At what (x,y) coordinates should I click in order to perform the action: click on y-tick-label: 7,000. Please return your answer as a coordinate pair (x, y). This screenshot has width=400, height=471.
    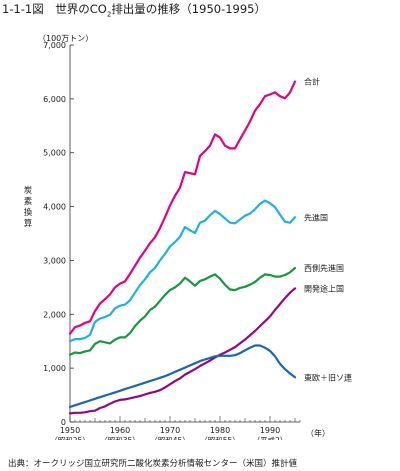
    Looking at the image, I should click on (54, 45).